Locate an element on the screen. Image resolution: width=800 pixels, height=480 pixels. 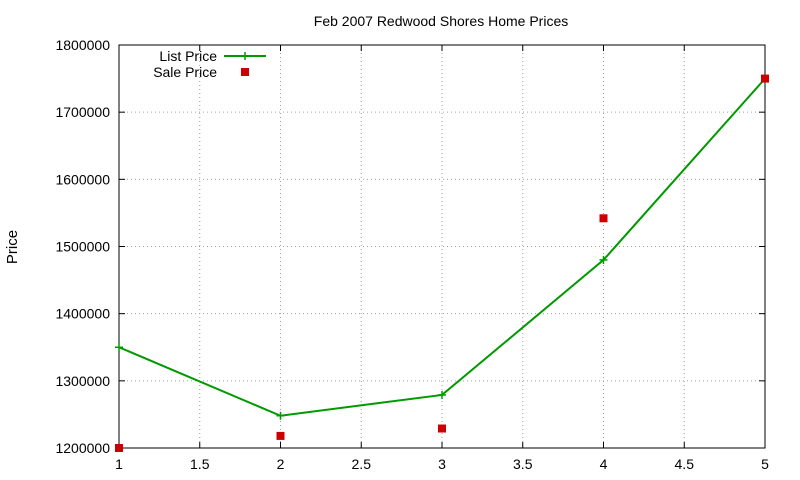
x-tick-label: 4 is located at coordinates (604, 464).